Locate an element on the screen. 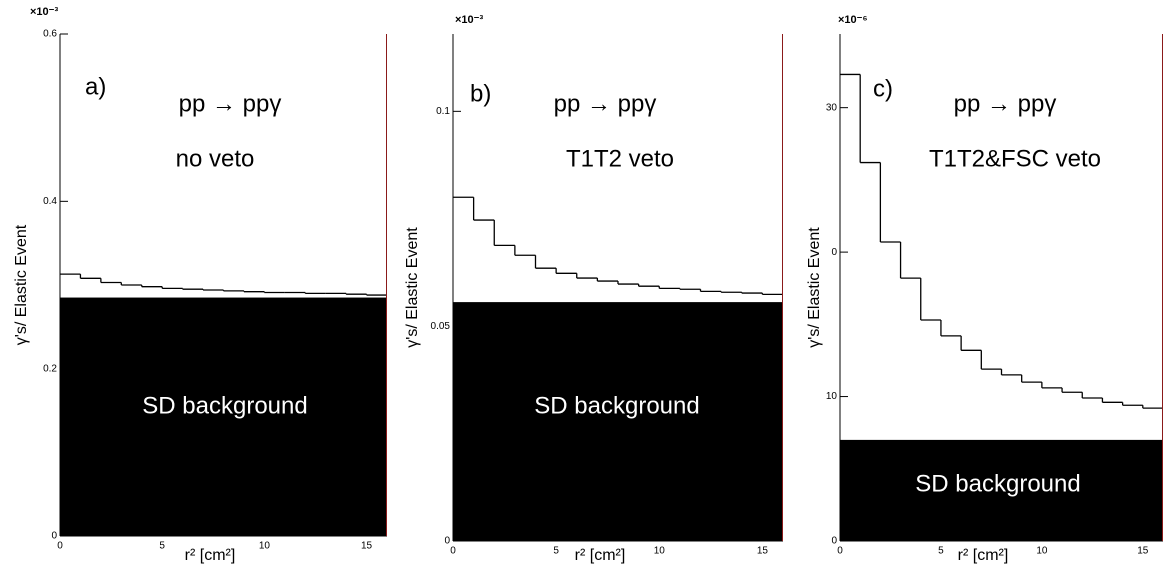 Image resolution: width=1163 pixels, height=572 pixels. y-tick-label: 0.6 is located at coordinates (50, 34).